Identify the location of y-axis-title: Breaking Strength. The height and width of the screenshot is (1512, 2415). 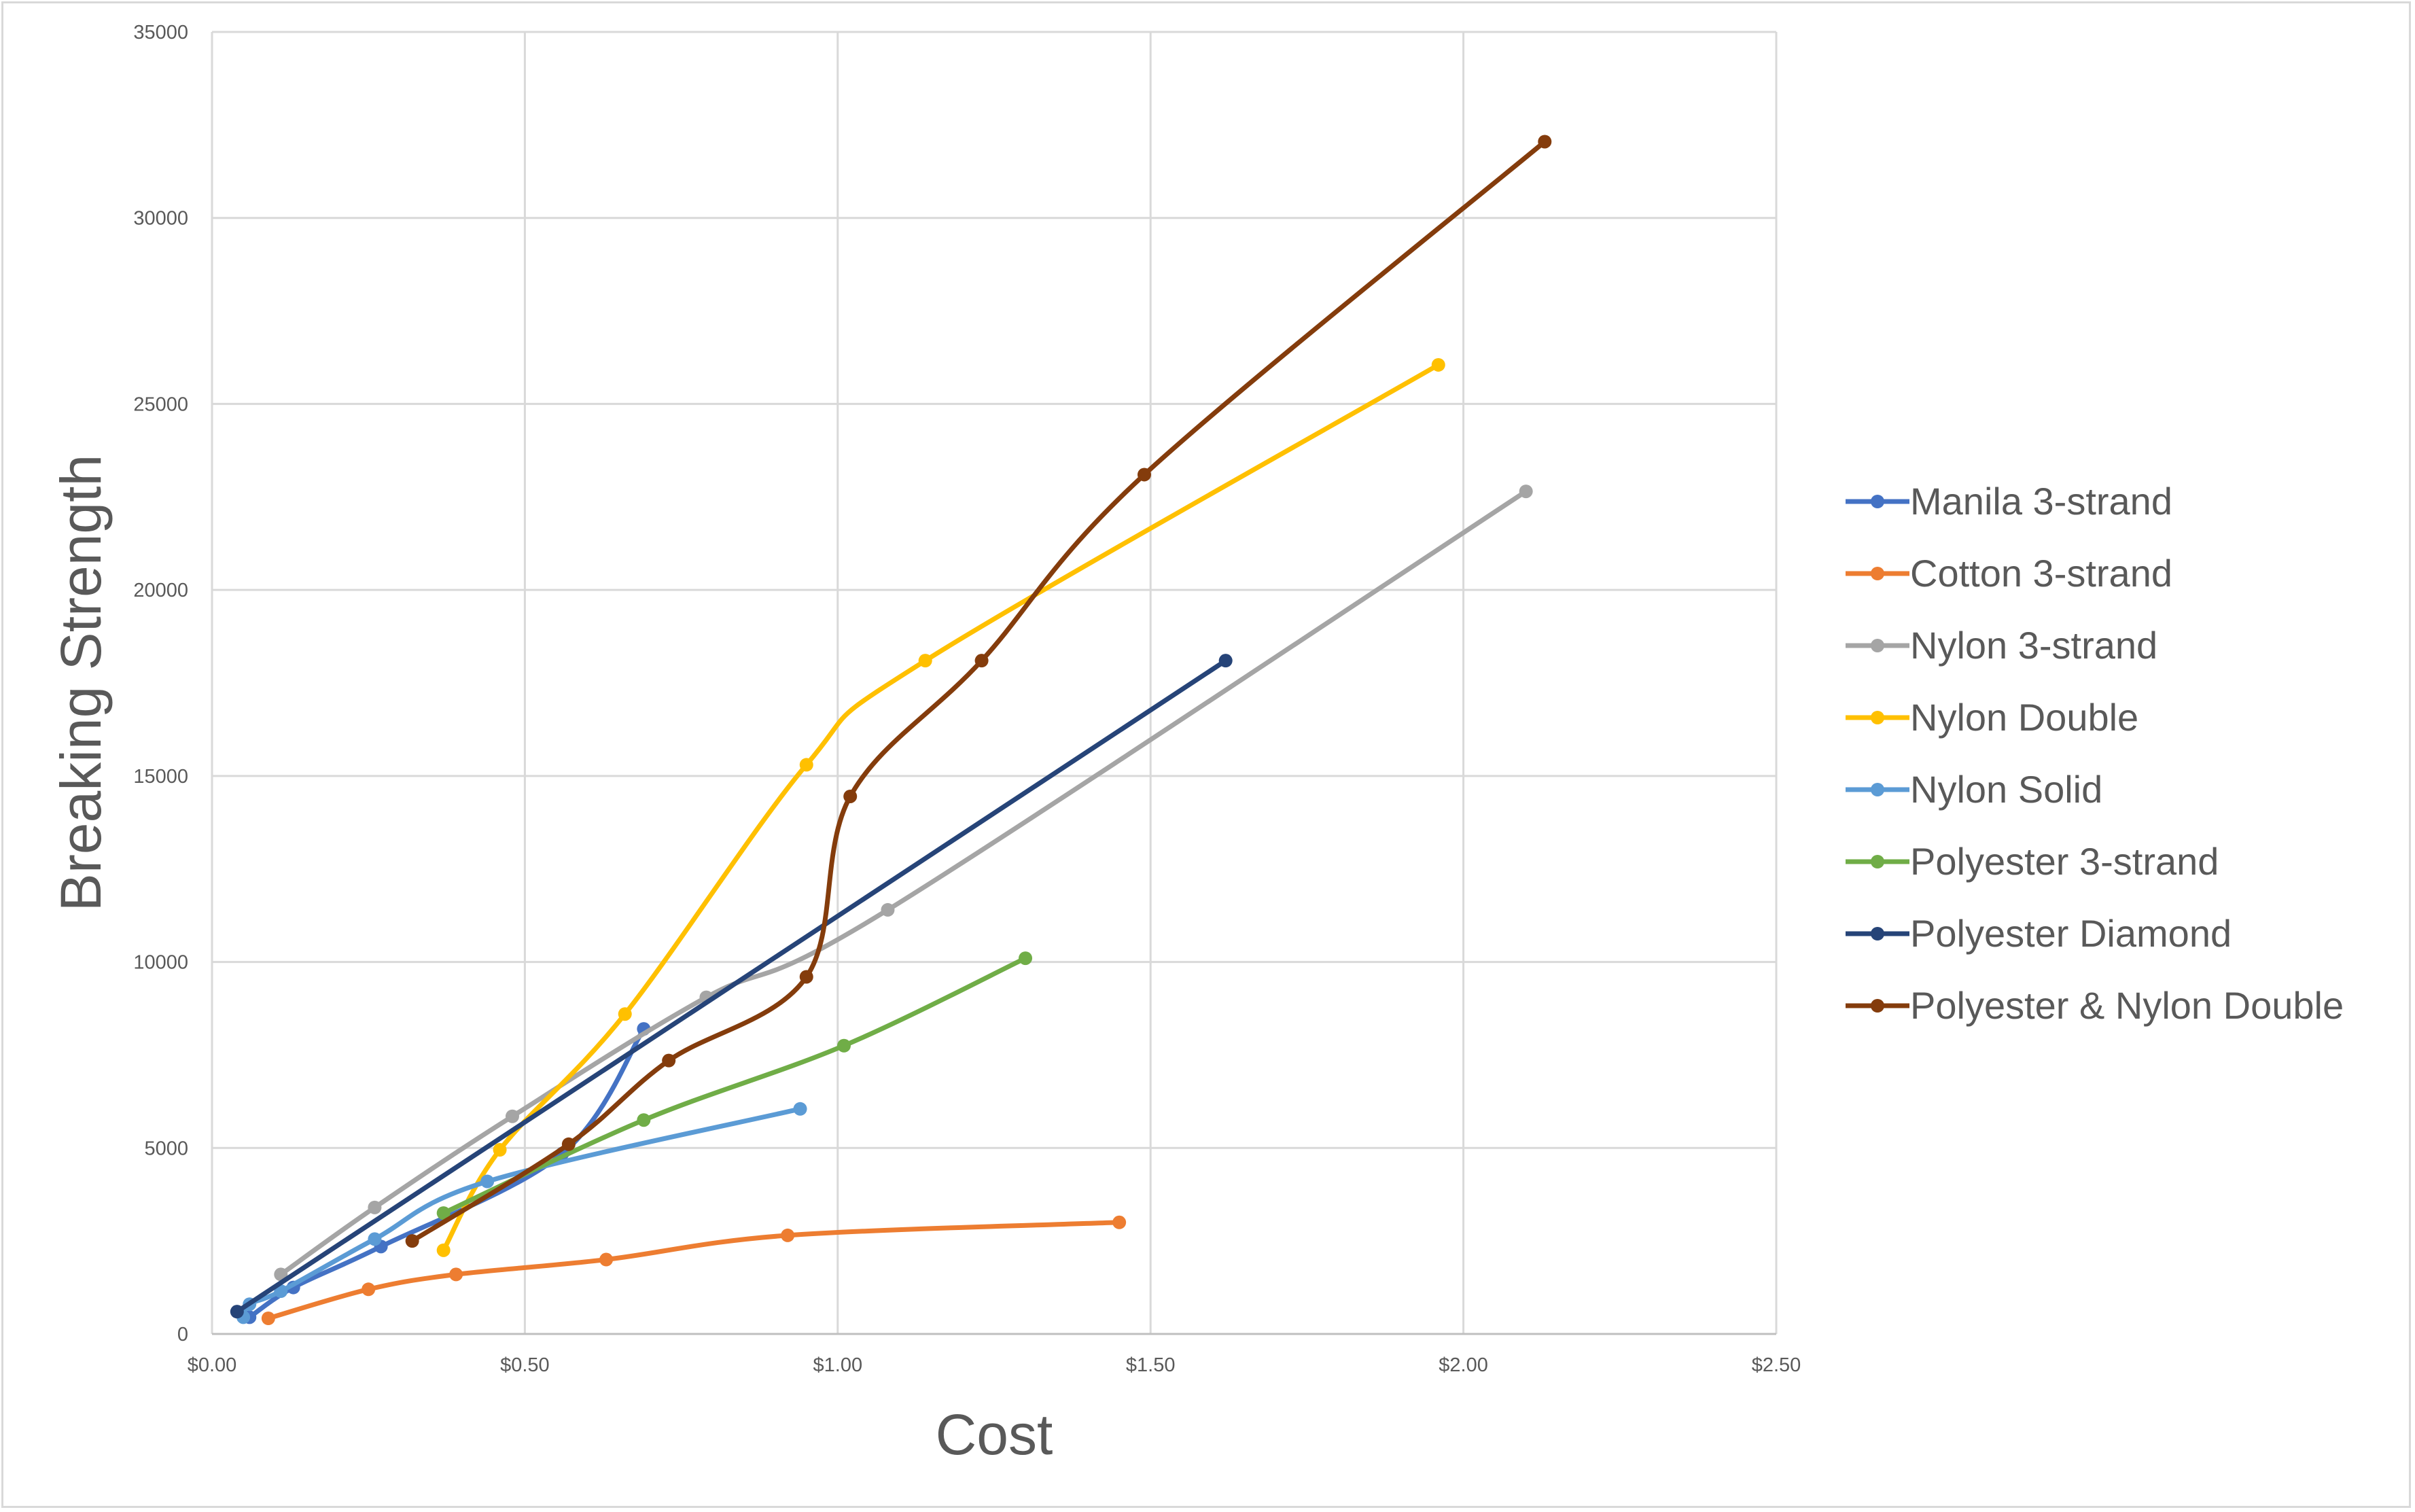
(81, 683).